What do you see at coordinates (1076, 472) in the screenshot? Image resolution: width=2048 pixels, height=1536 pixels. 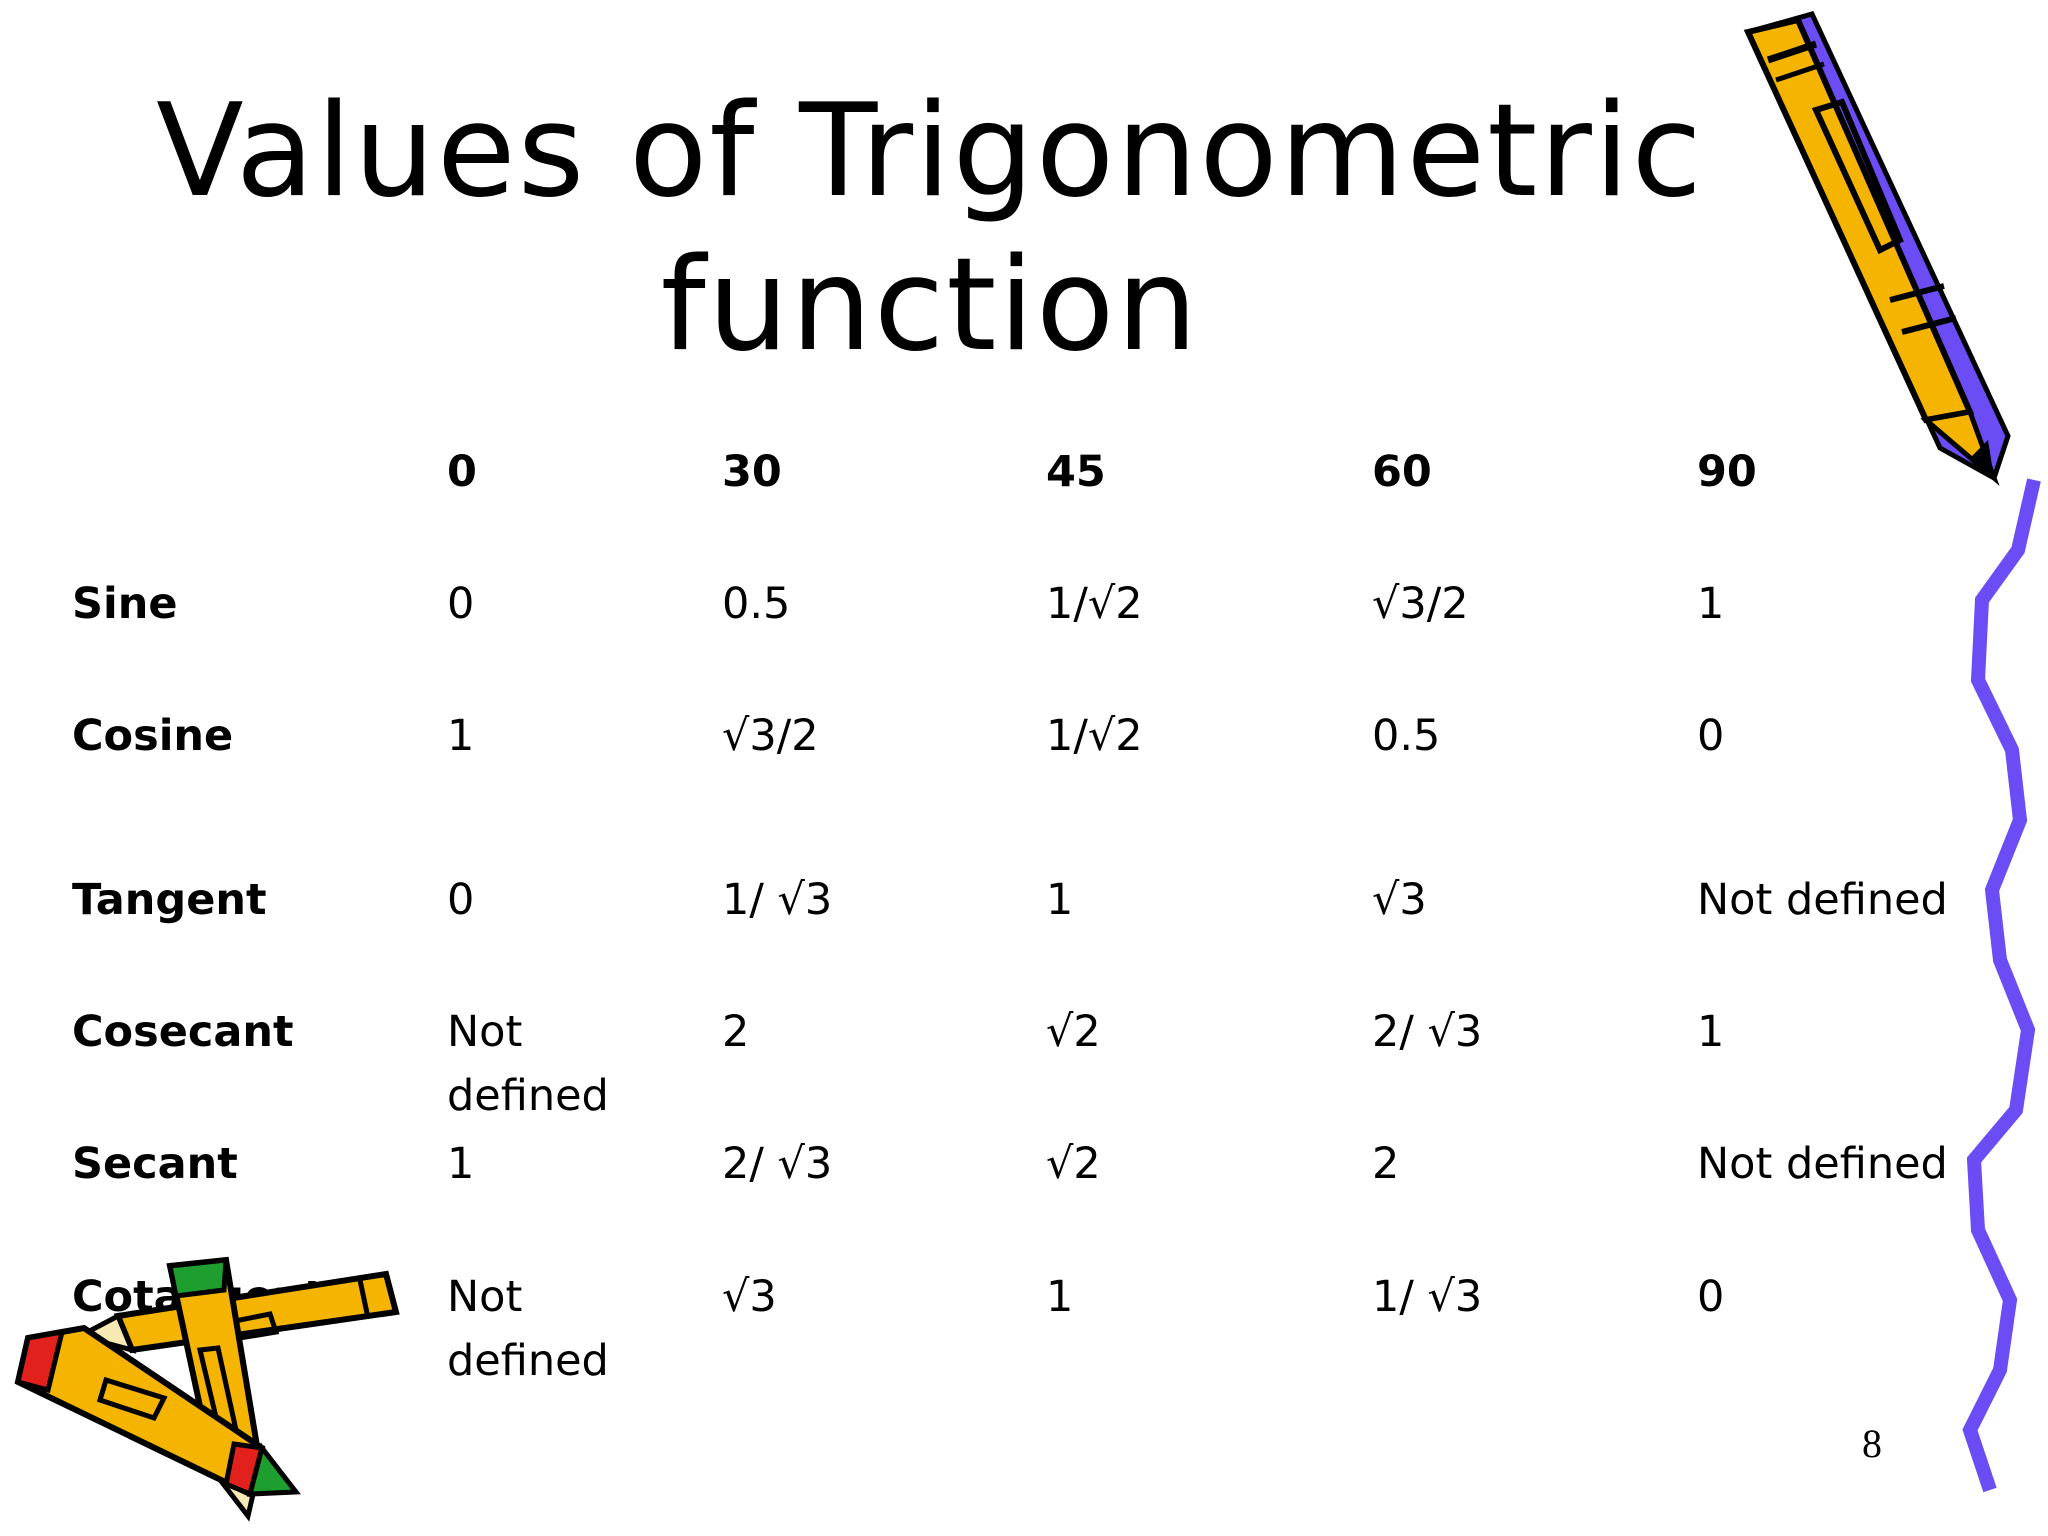 I see `header-cell-45: 45` at bounding box center [1076, 472].